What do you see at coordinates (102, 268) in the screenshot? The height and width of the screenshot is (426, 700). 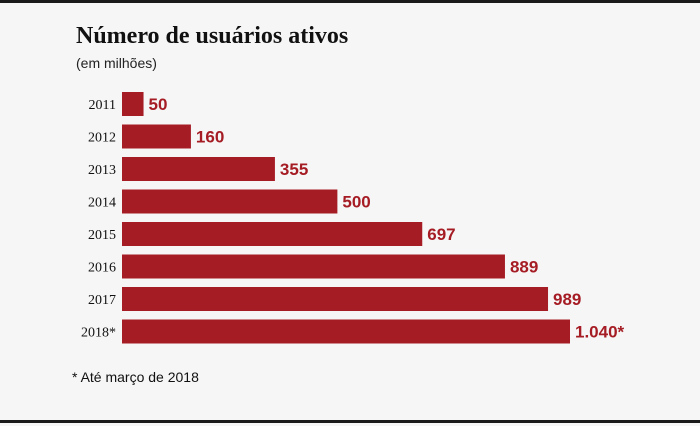 I see `category-label: 2016` at bounding box center [102, 268].